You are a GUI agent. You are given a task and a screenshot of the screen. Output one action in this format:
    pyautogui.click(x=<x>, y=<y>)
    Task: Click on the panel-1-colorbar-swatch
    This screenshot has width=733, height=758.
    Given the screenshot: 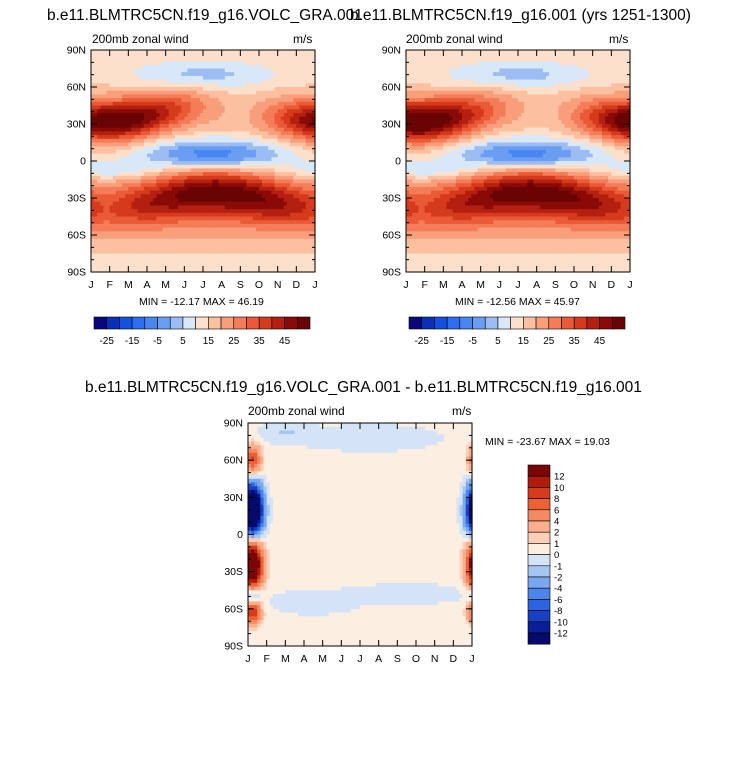 What is the action you would take?
    pyautogui.click(x=151, y=323)
    